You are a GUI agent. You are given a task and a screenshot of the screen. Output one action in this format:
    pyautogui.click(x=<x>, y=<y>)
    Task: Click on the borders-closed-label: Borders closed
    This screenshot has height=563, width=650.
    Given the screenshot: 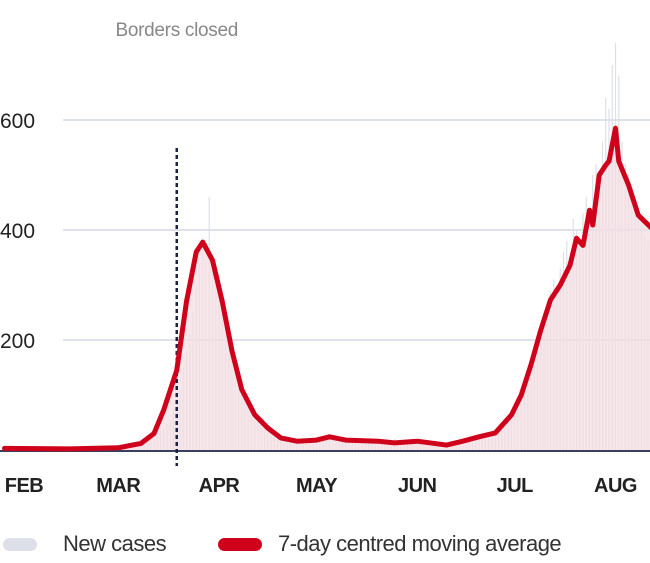 What is the action you would take?
    pyautogui.click(x=176, y=30)
    